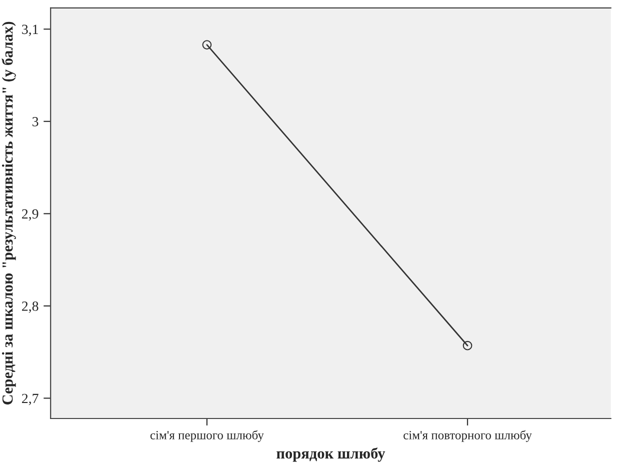  What do you see at coordinates (207, 436) in the screenshot?
I see `x-tick-label: сім'я першого шлюбу` at bounding box center [207, 436].